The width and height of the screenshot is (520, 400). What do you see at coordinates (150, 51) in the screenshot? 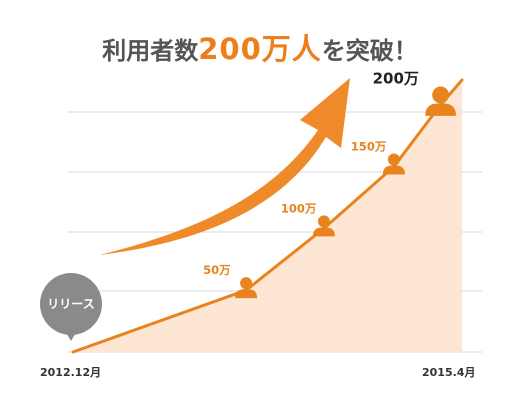
I see `headline-prefix: 利用者数` at bounding box center [150, 51].